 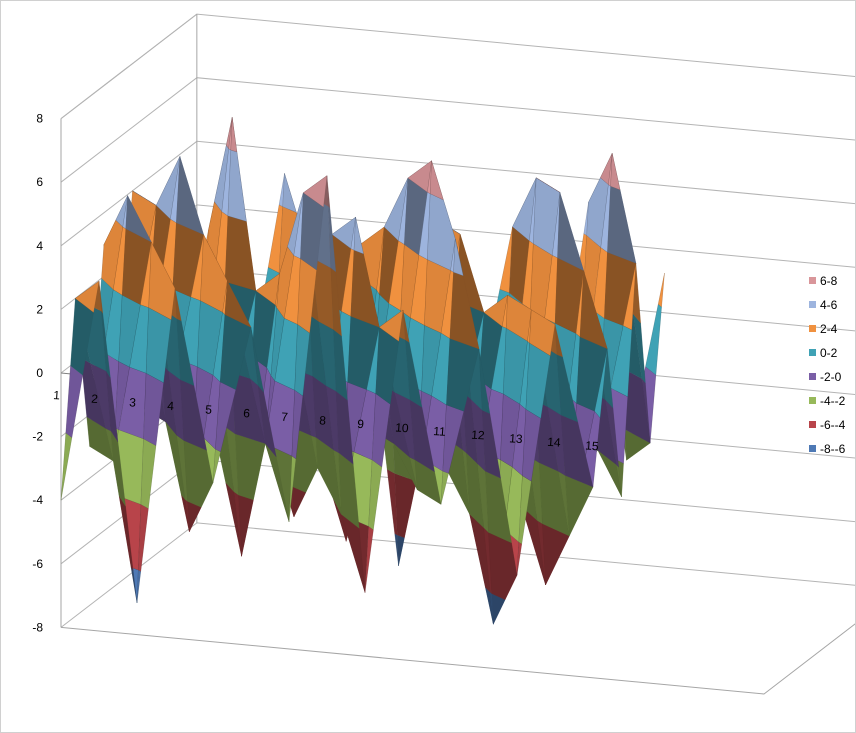 What do you see at coordinates (829, 329) in the screenshot?
I see `legend-label: 2-4` at bounding box center [829, 329].